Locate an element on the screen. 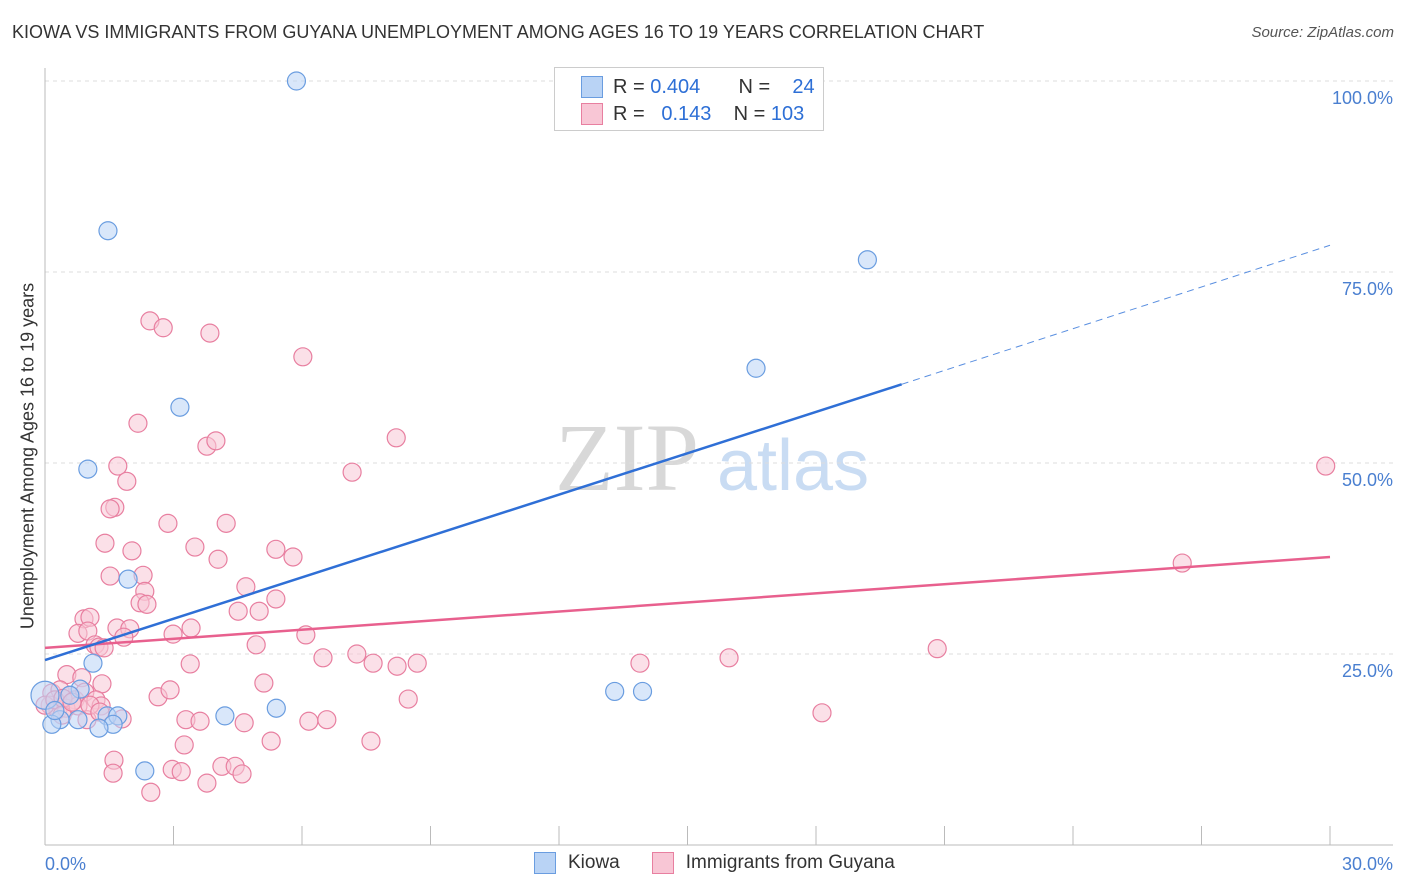 The image size is (1406, 892). kiowa-swatch is located at coordinates (592, 87).